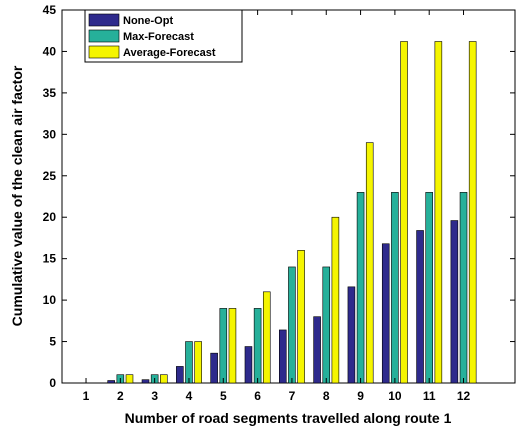 The height and width of the screenshot is (431, 524). Describe the element at coordinates (148, 21) in the screenshot. I see `legend-label: None-Opt` at that location.